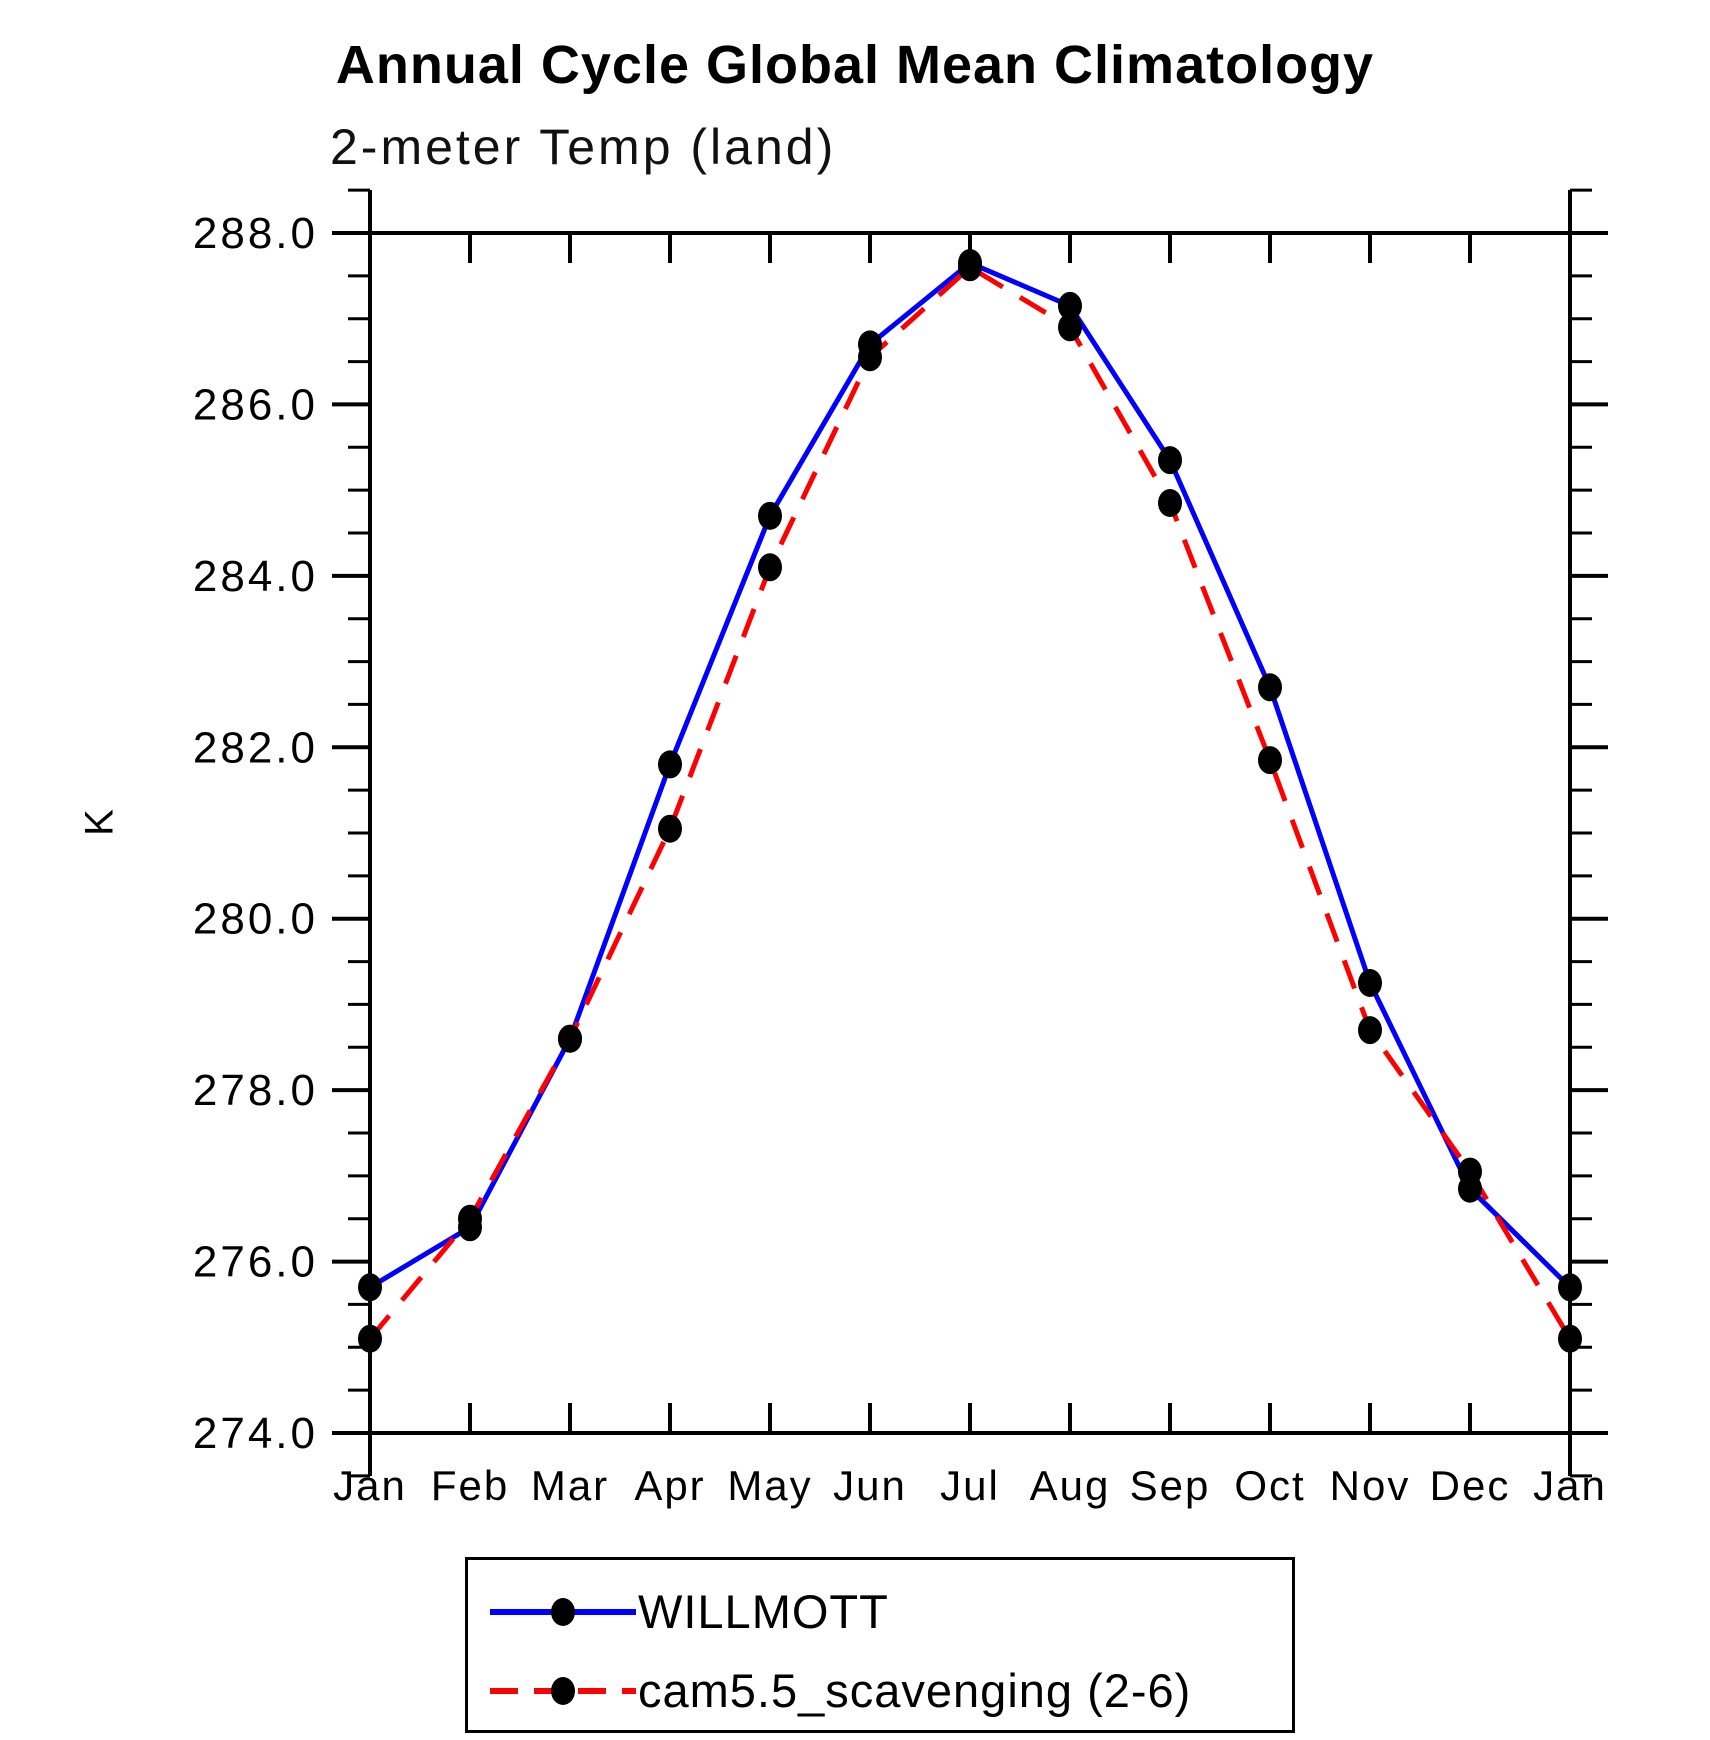 This screenshot has width=1710, height=1740. I want to click on y-axis-tick-labels: 274.0 276.0 278.0 280.0 282.0 284.0 286.0 288.0, so click(255, 833).